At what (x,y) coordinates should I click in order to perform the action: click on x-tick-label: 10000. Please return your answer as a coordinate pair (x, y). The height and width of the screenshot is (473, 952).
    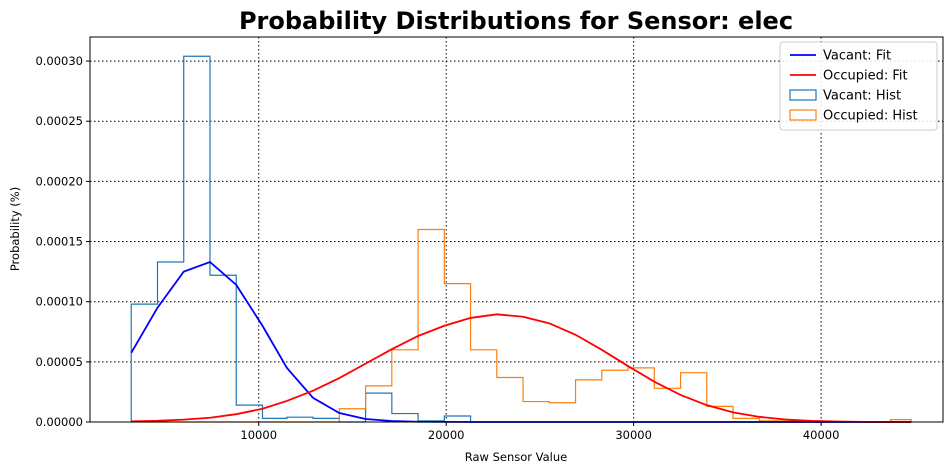
    Looking at the image, I should click on (258, 435).